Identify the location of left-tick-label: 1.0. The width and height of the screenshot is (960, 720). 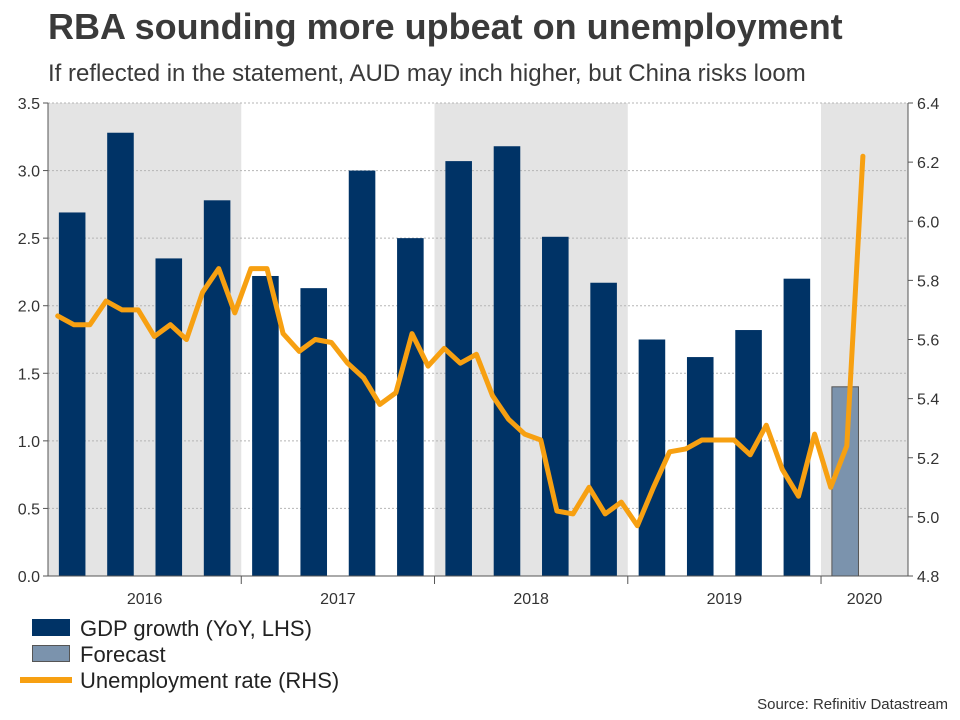
(29, 442).